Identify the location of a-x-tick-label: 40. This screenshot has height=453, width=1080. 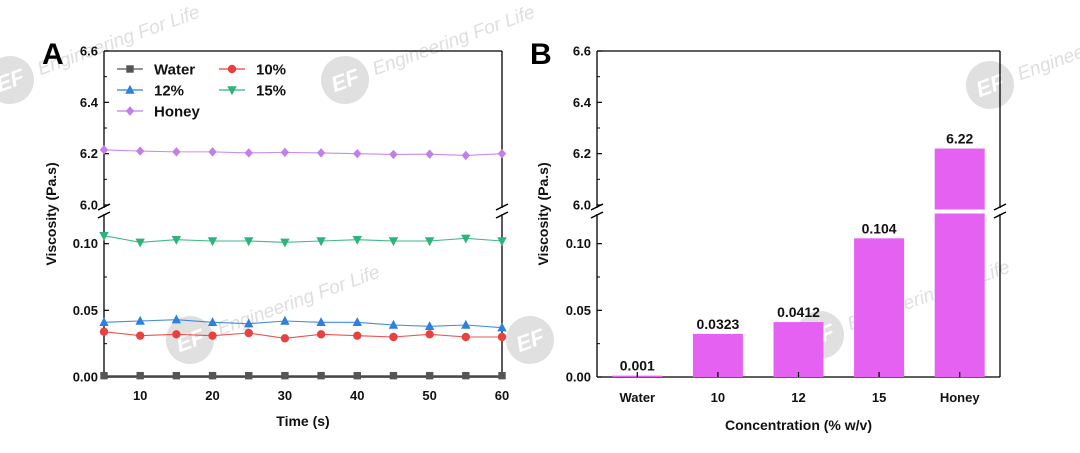
(357, 395).